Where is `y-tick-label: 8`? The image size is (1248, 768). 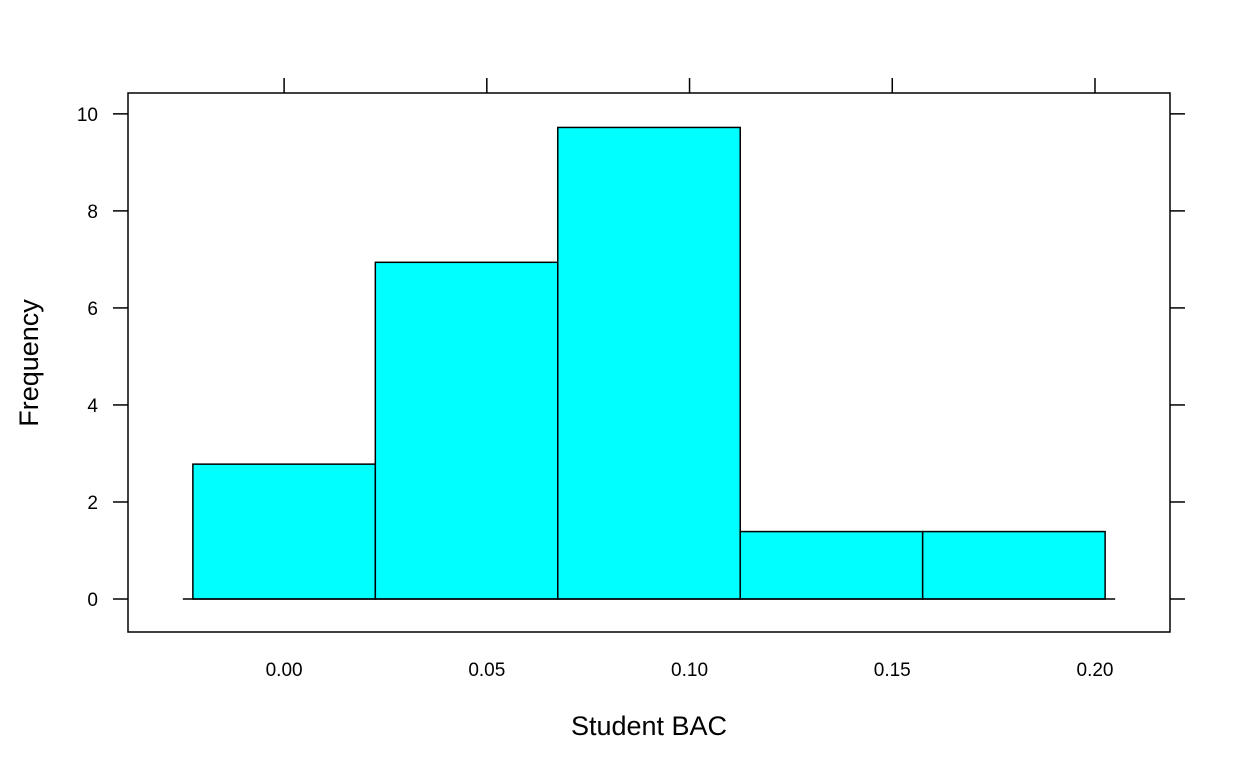
y-tick-label: 8 is located at coordinates (92, 212).